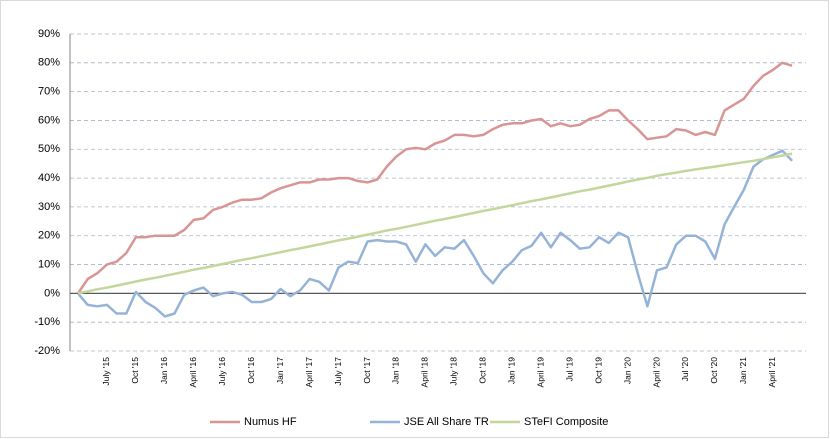 The height and width of the screenshot is (439, 830). What do you see at coordinates (49, 149) in the screenshot?
I see `y-tick-label: 50%` at bounding box center [49, 149].